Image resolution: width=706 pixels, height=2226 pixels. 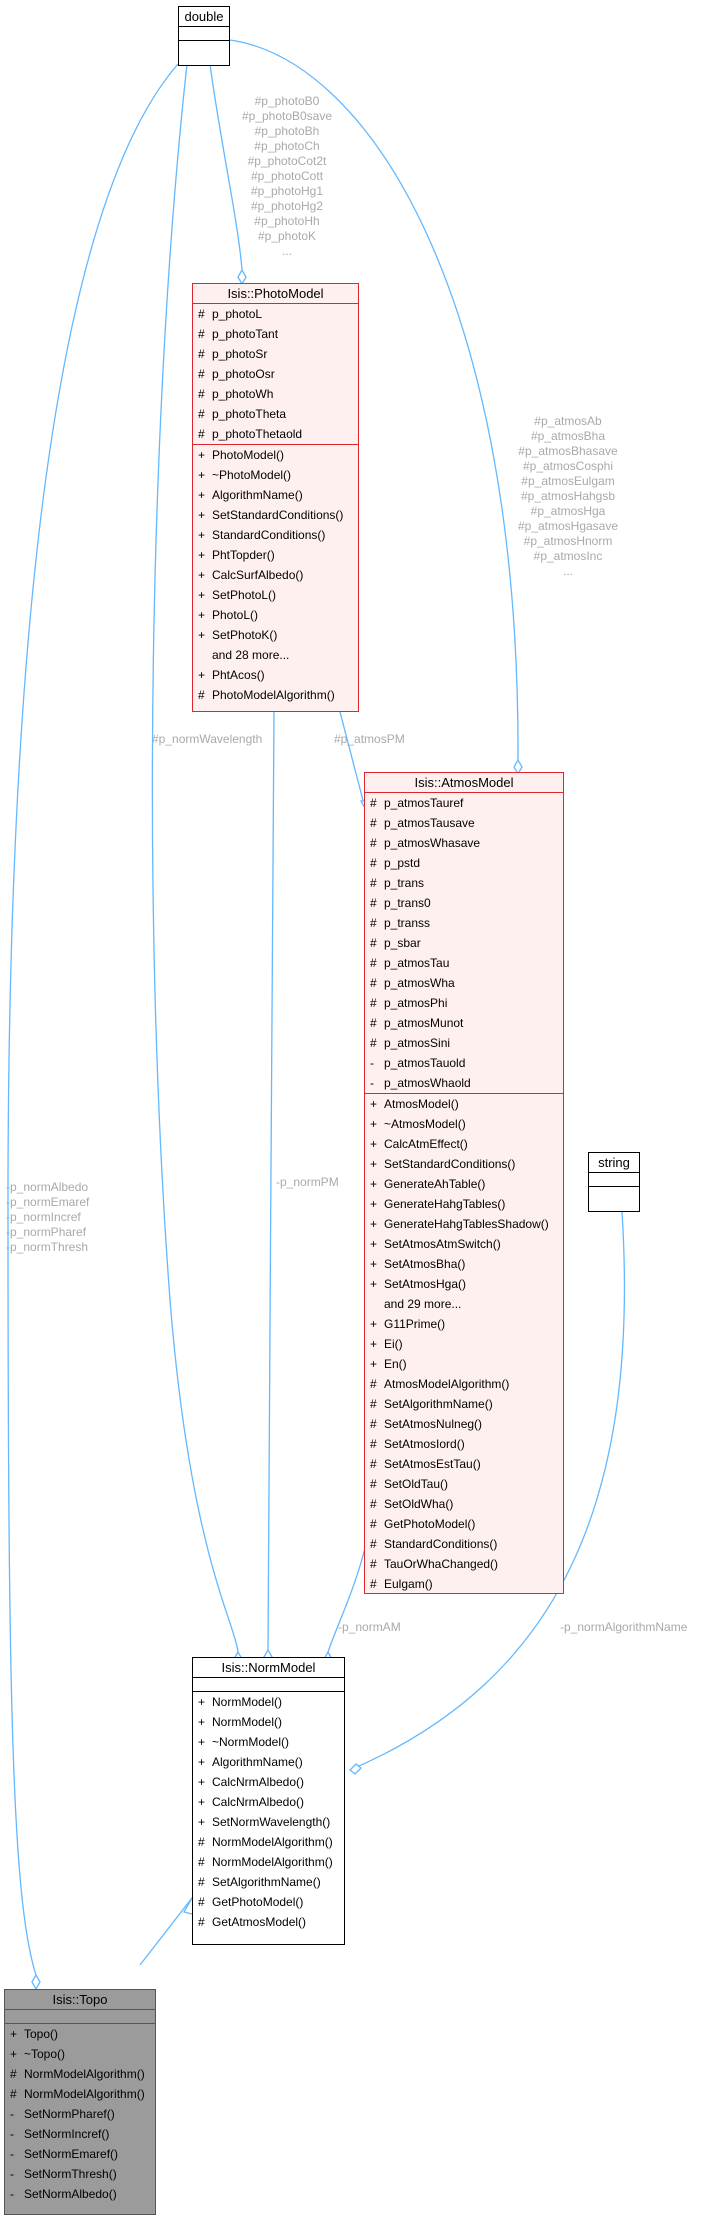 What do you see at coordinates (464, 1023) in the screenshot?
I see `attribute-row: # p_atmosMunot` at bounding box center [464, 1023].